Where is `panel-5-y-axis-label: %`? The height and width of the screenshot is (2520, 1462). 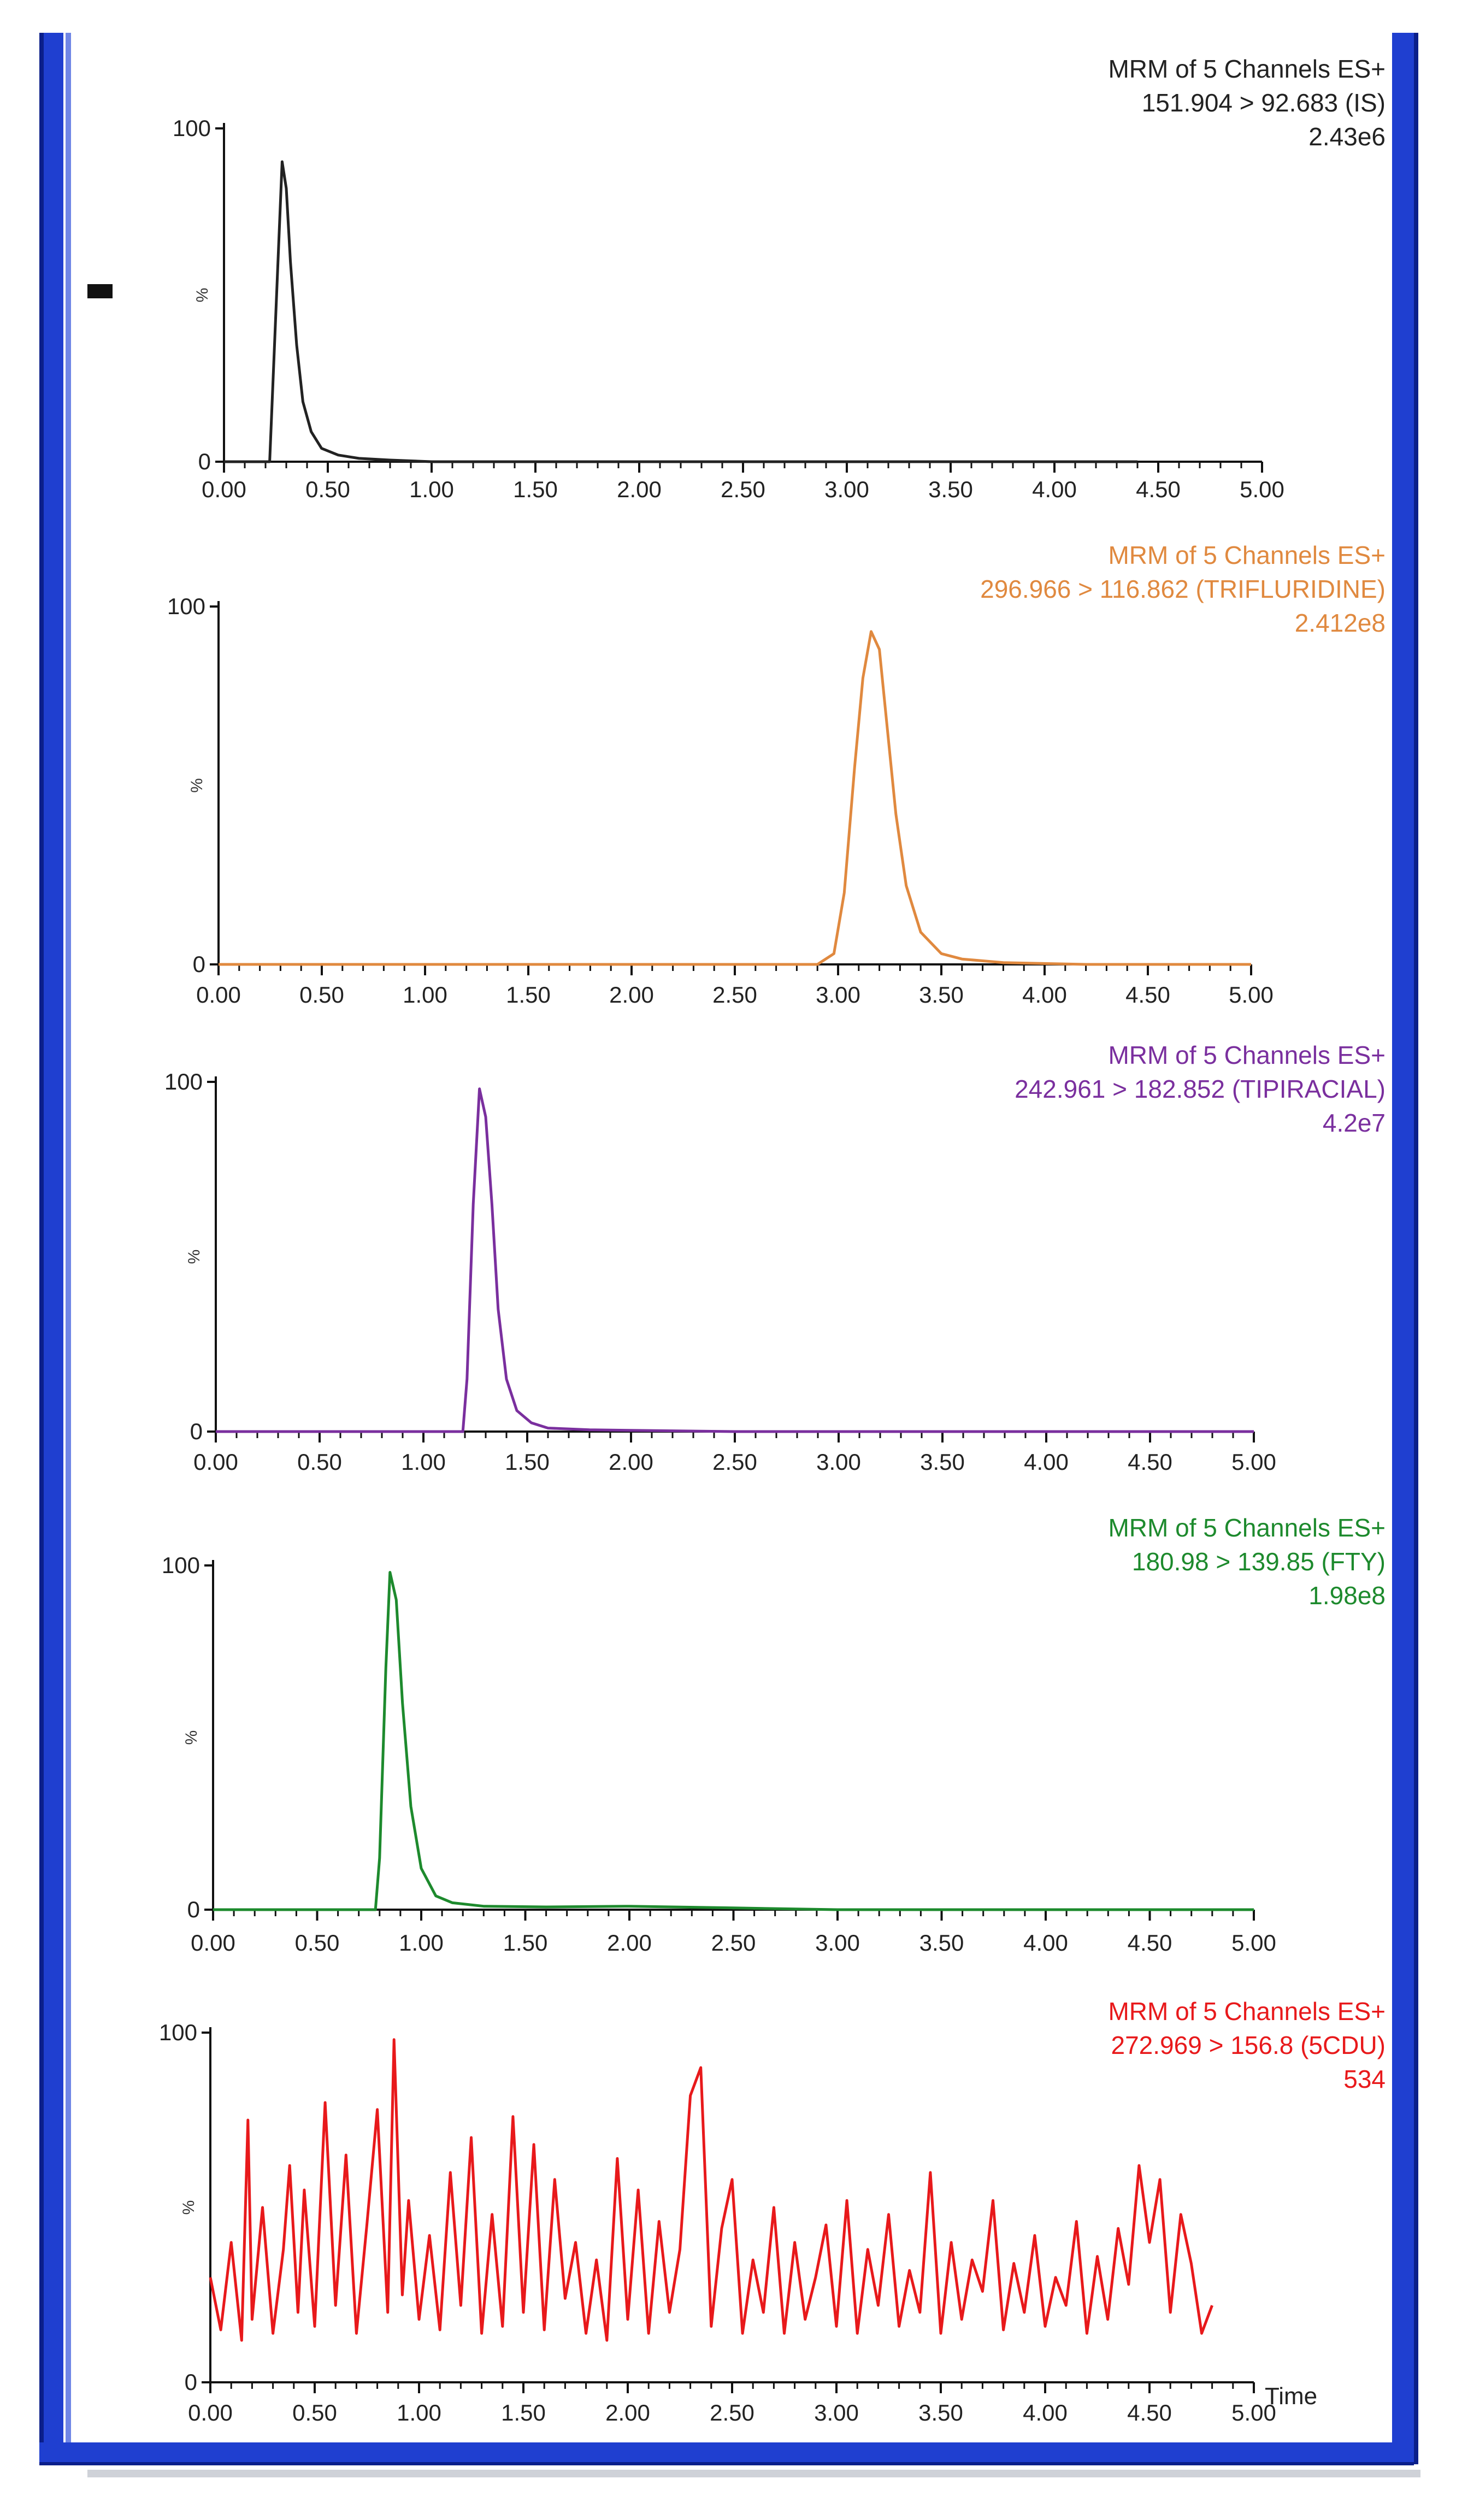
panel-5-y-axis-label: % is located at coordinates (189, 2207).